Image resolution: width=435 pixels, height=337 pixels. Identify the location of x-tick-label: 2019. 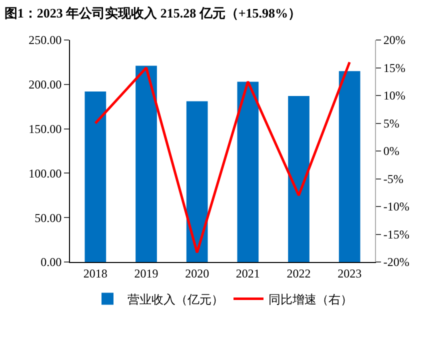
(146, 273).